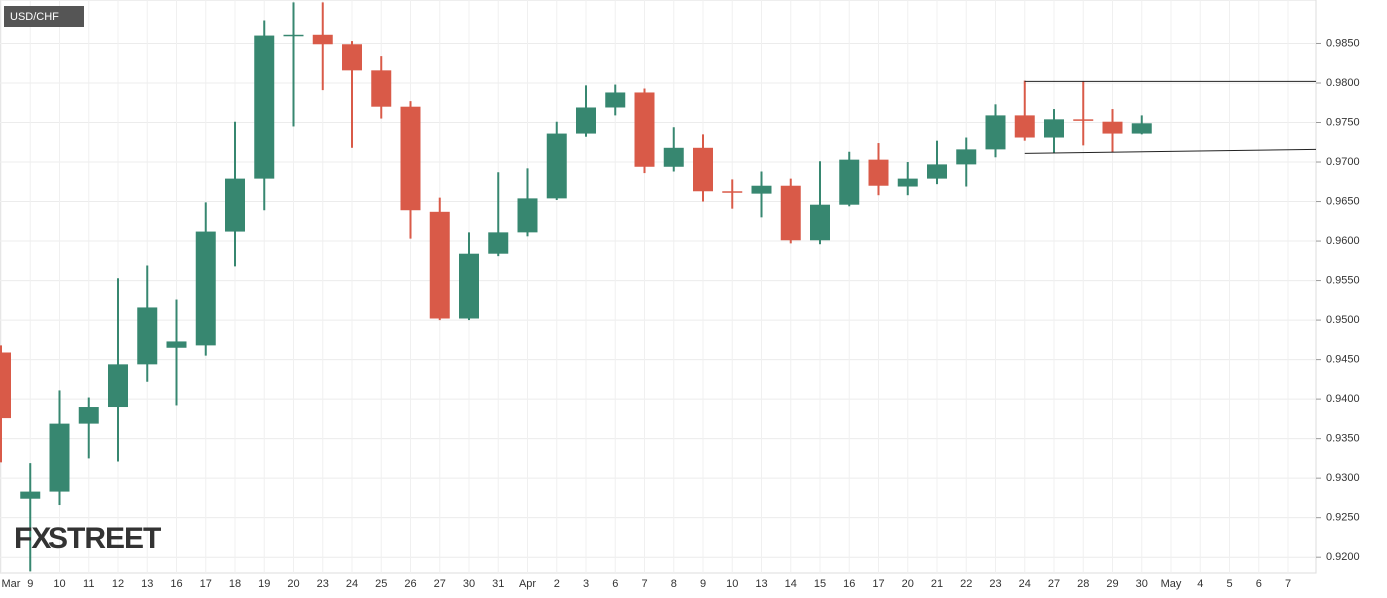 The width and height of the screenshot is (1387, 598). Describe the element at coordinates (1343, 122) in the screenshot. I see `y-tick-label: 0.9750` at that location.